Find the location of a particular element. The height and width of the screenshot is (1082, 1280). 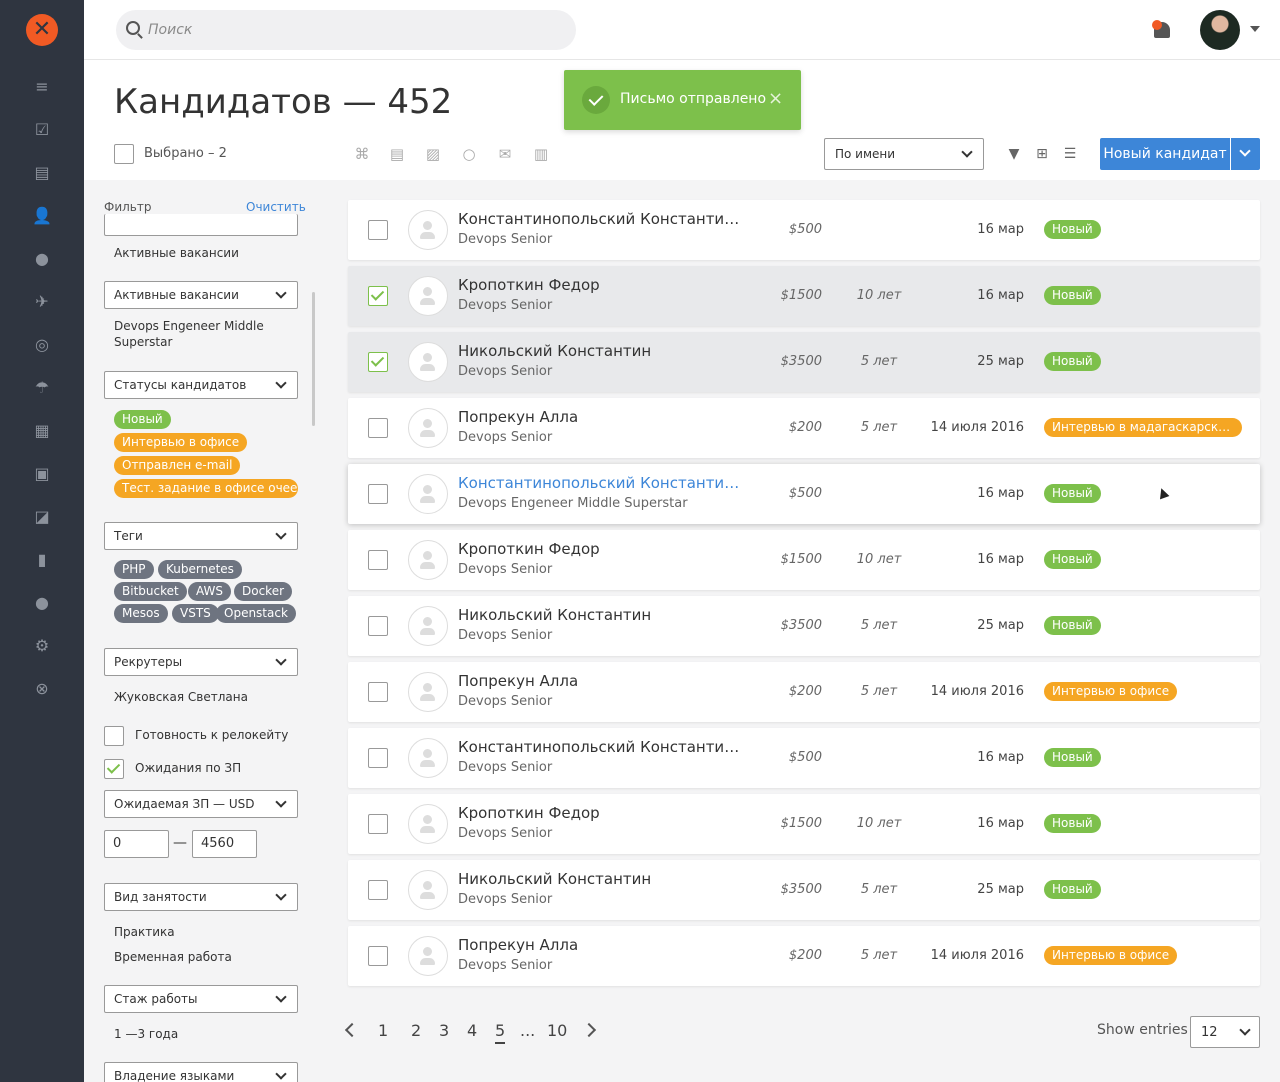

mail-icon: ✉ is located at coordinates (505, 154).